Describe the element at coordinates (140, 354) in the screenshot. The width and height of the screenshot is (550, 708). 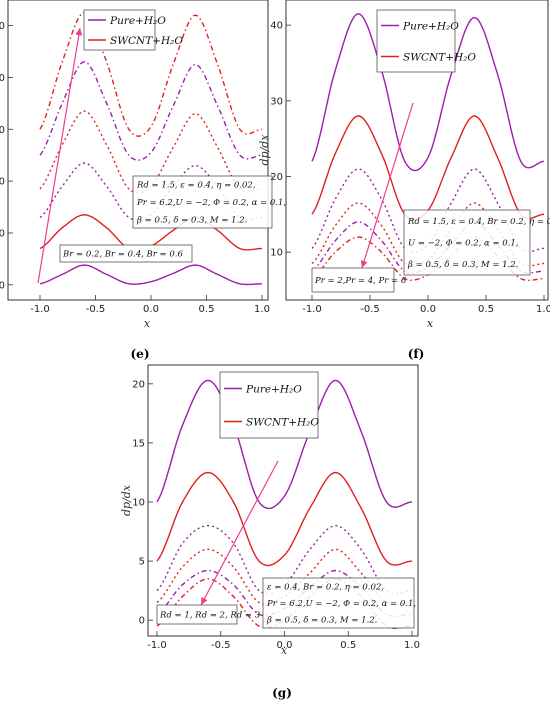
I see `panel-label: (e)` at that location.